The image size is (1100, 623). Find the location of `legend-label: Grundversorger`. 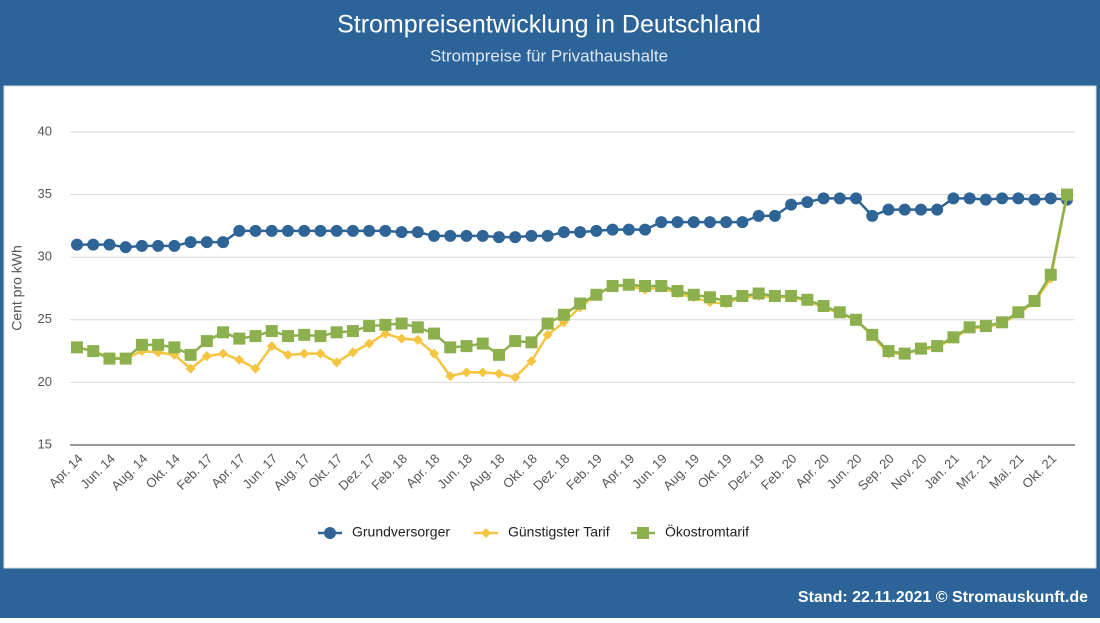

legend-label: Grundversorger is located at coordinates (401, 532).